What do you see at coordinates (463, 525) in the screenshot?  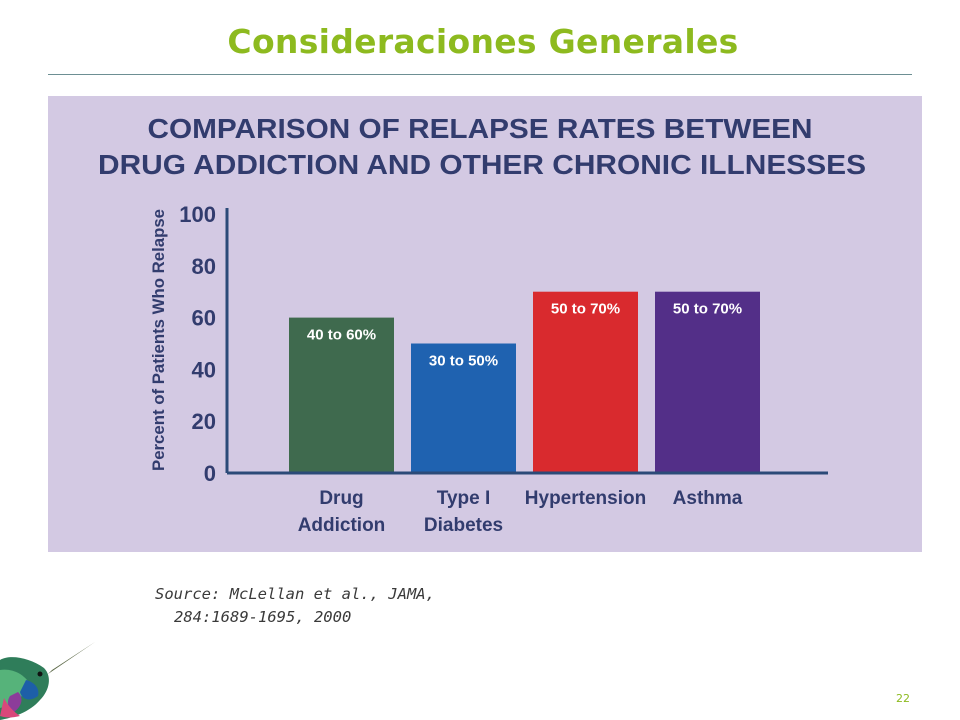 I see `x-tick-label-line2: Diabetes` at bounding box center [463, 525].